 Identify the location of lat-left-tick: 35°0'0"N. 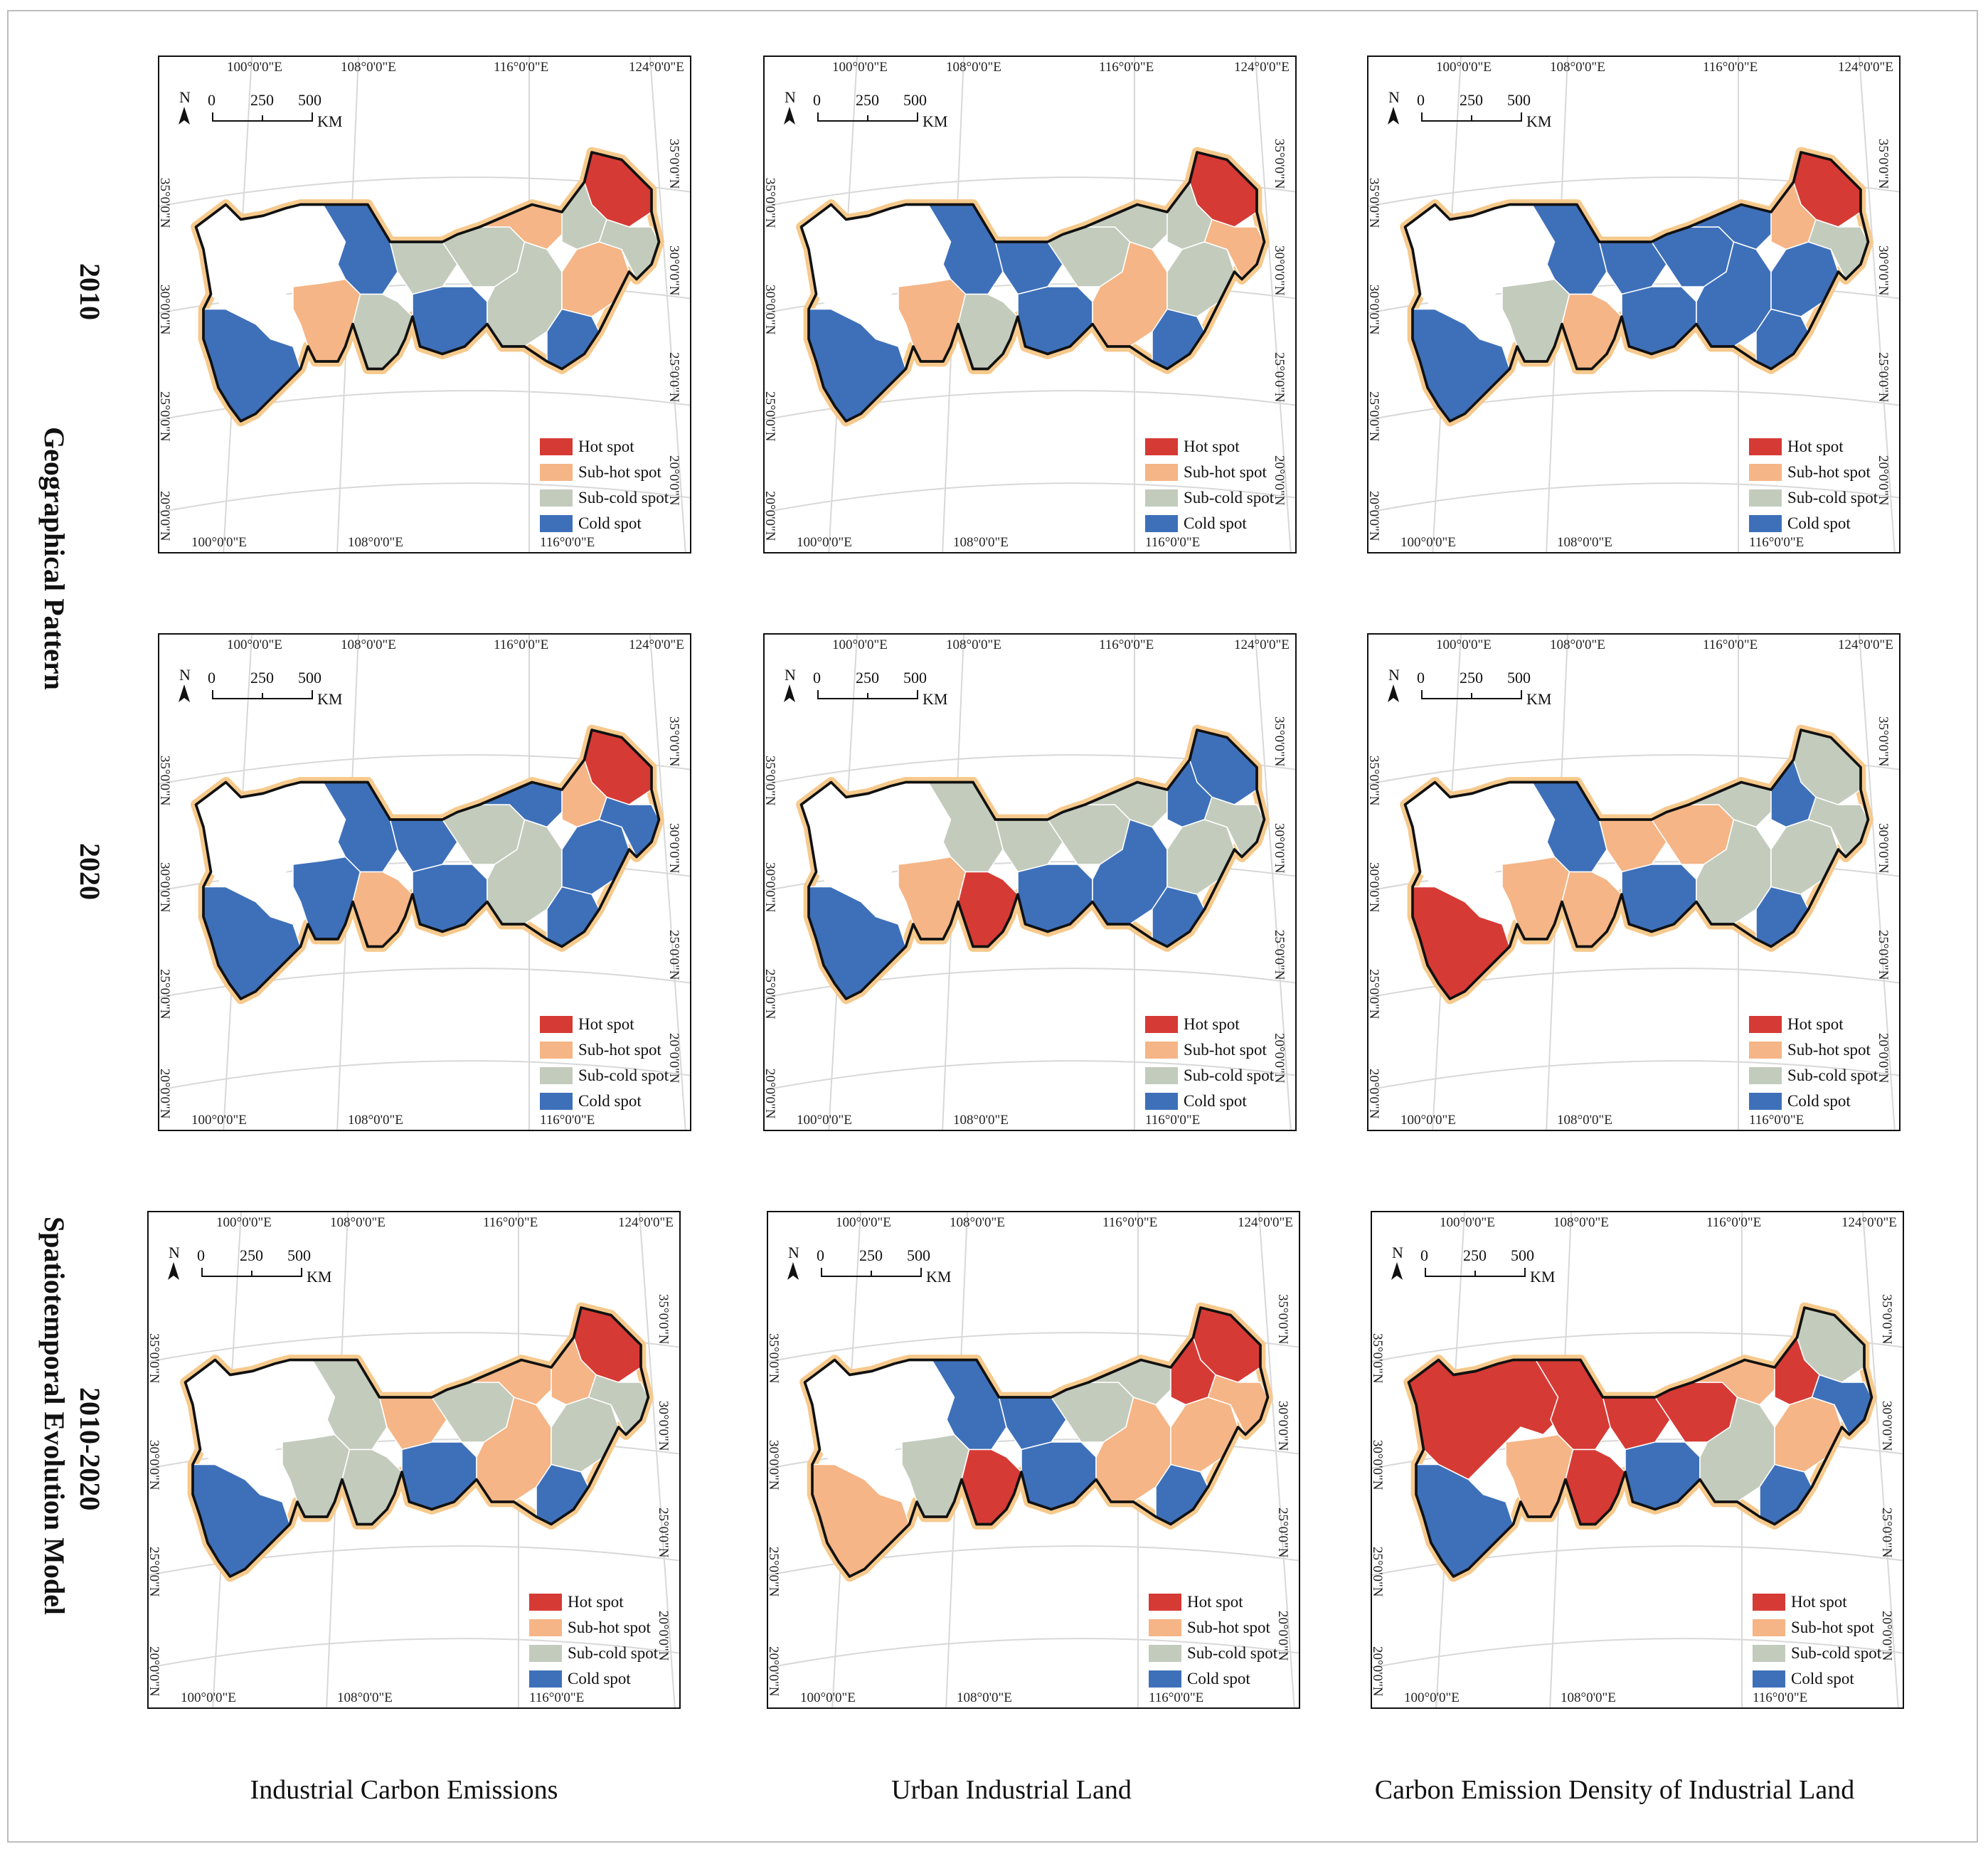
(770, 203).